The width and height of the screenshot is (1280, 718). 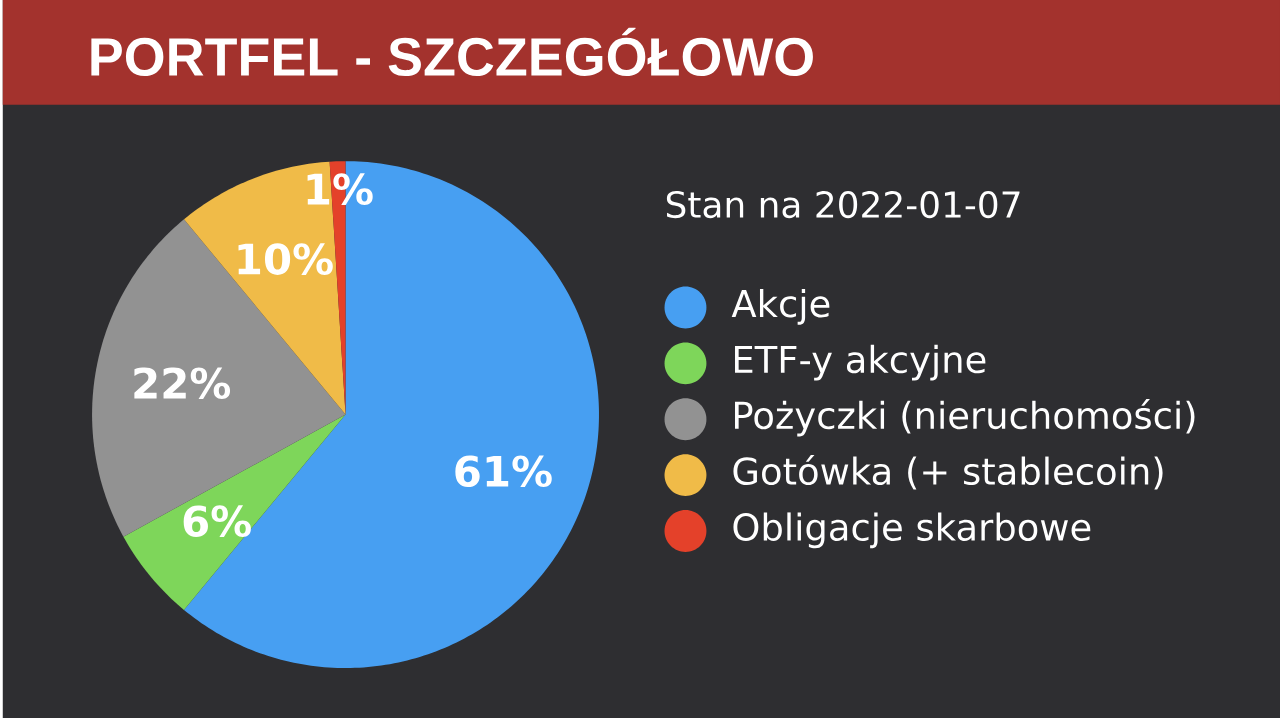 What do you see at coordinates (965, 417) in the screenshot?
I see `legend-label: Pożyczki (nieruchomości)` at bounding box center [965, 417].